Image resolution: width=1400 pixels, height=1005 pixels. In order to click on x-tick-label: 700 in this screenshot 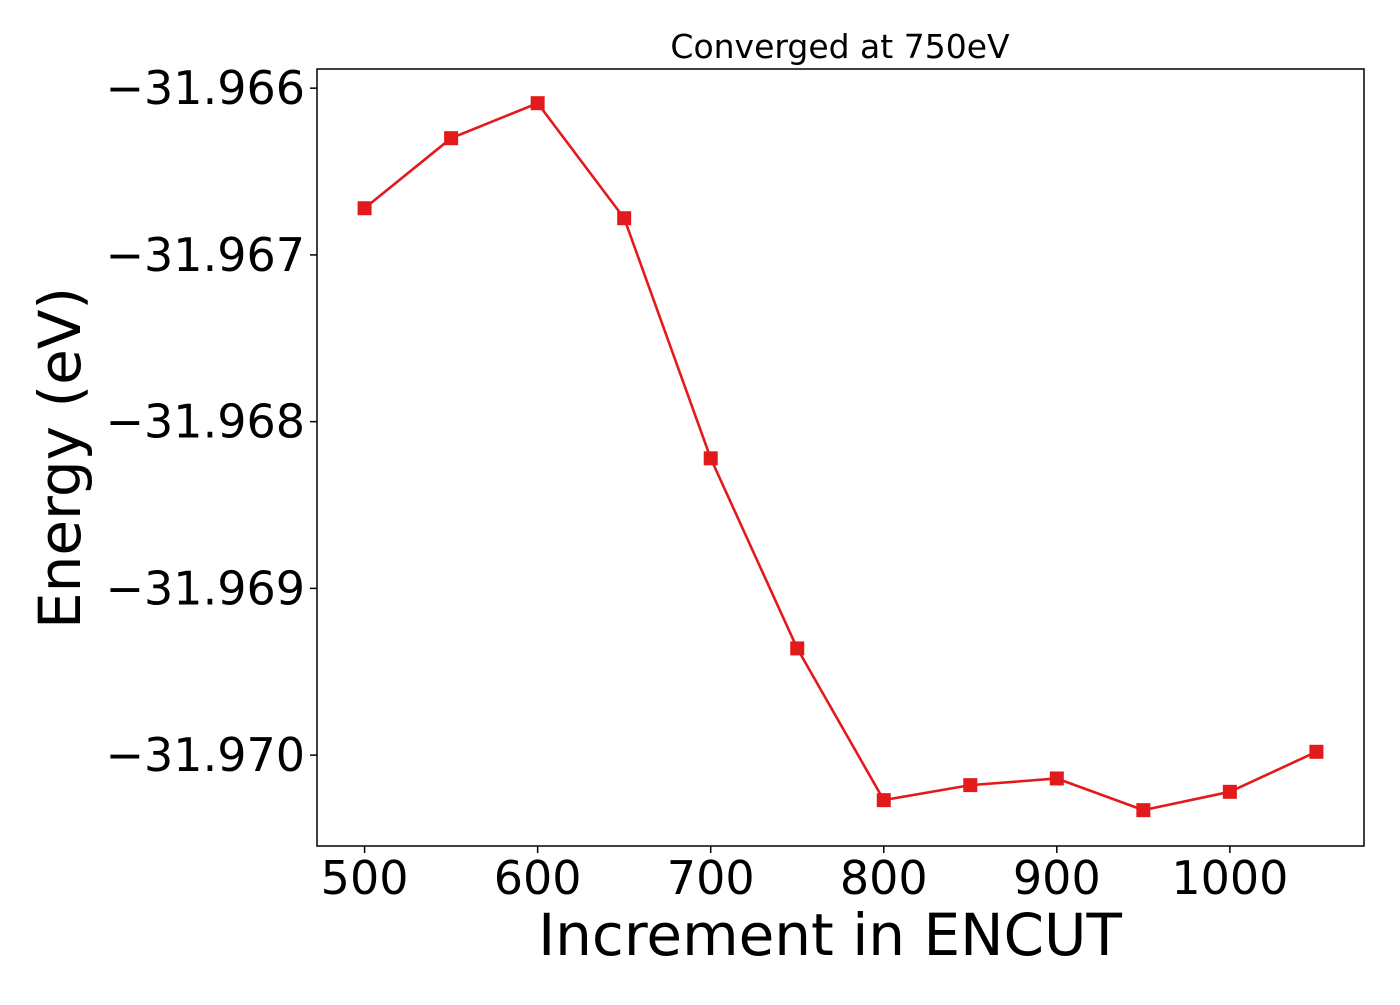, I will do `click(711, 878)`.